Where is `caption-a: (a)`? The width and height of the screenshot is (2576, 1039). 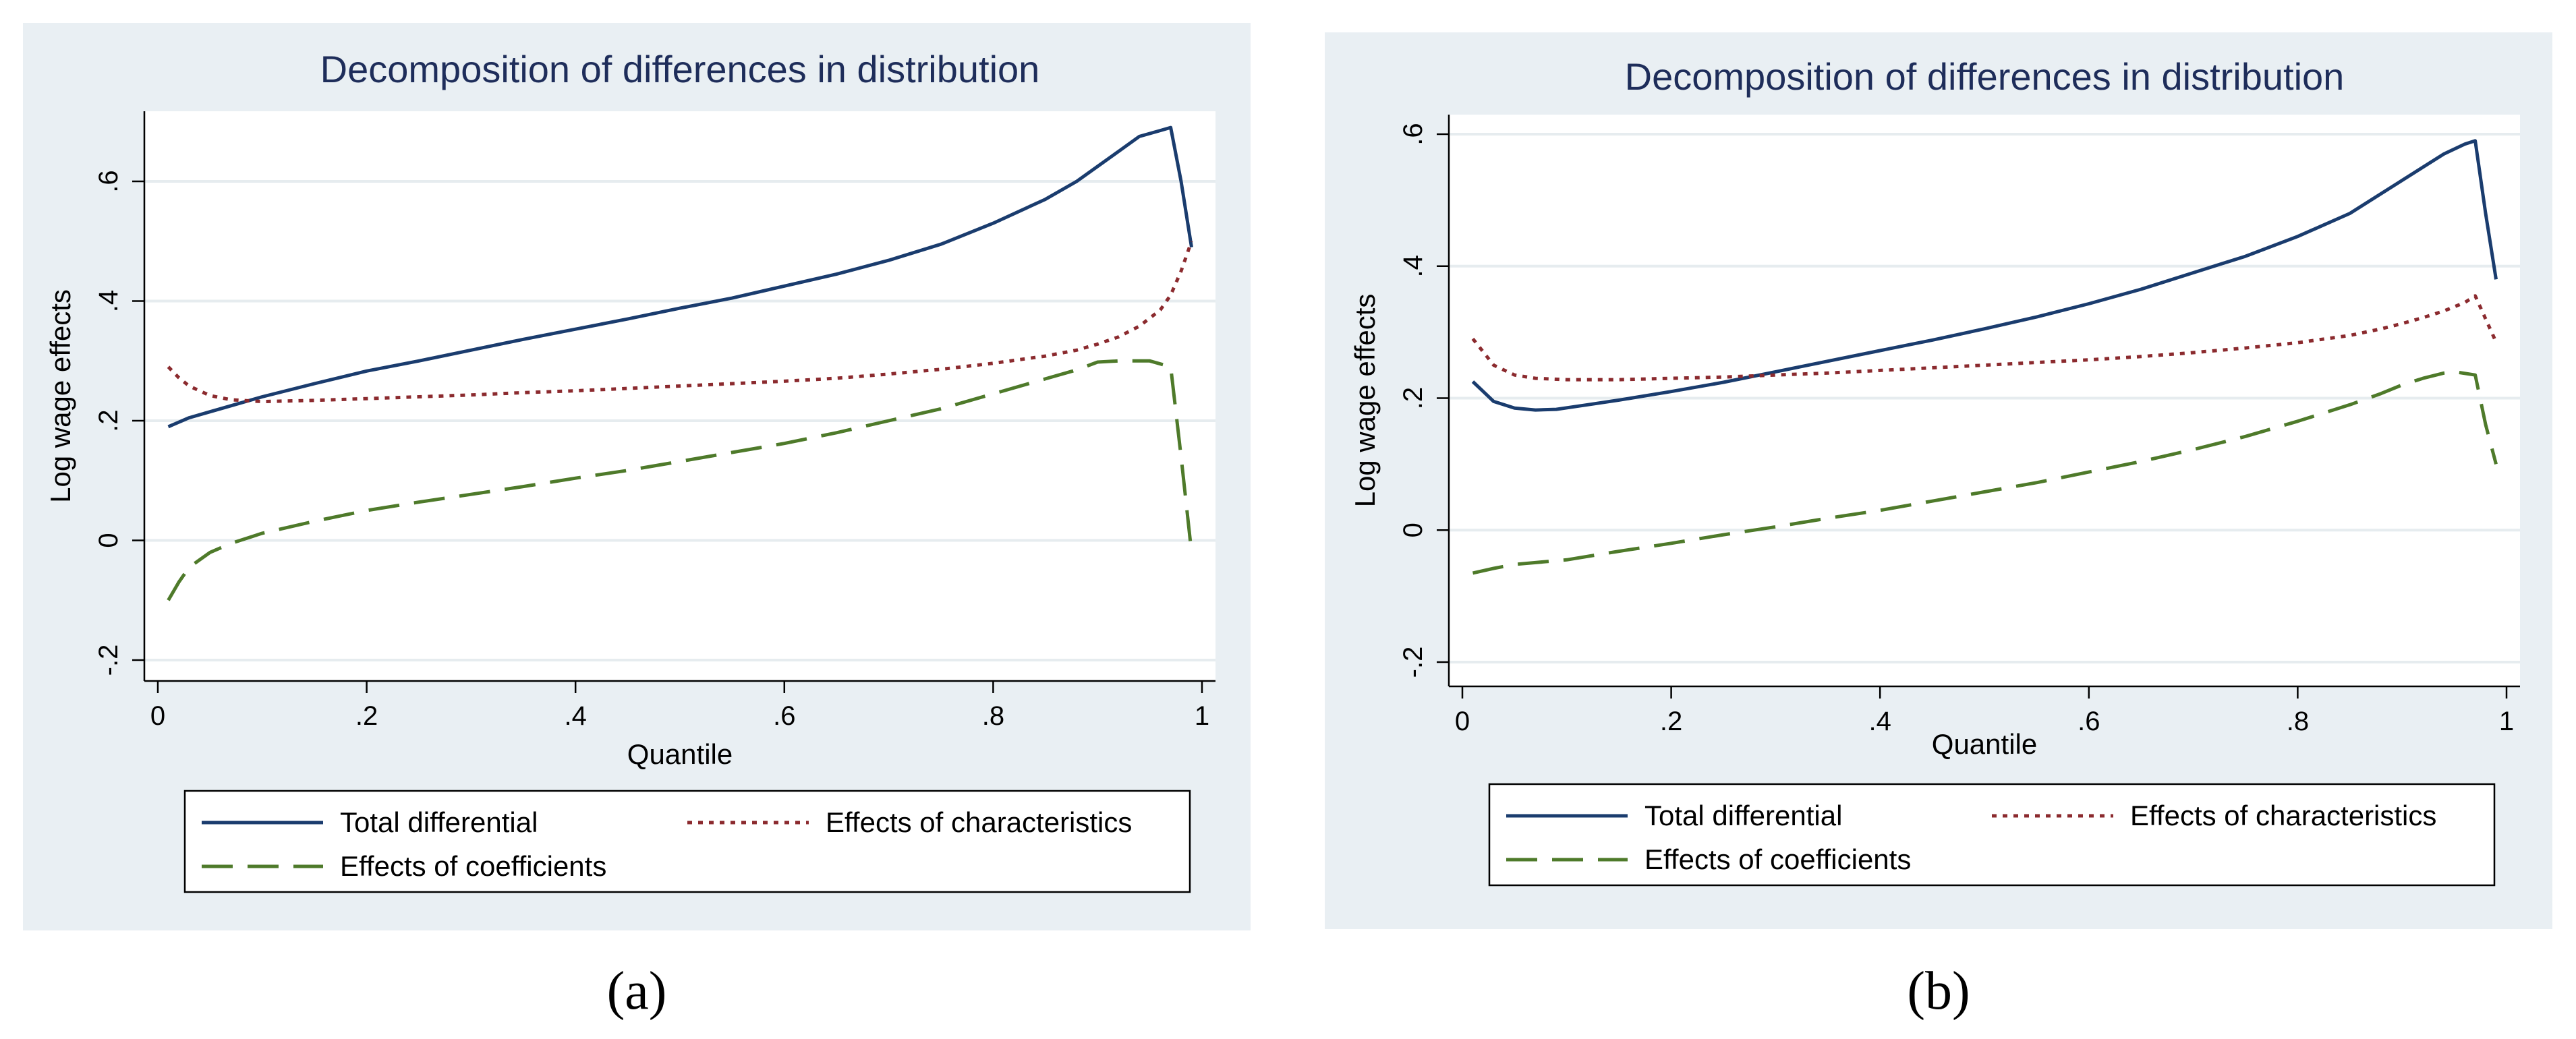
caption-a: (a) is located at coordinates (636, 991).